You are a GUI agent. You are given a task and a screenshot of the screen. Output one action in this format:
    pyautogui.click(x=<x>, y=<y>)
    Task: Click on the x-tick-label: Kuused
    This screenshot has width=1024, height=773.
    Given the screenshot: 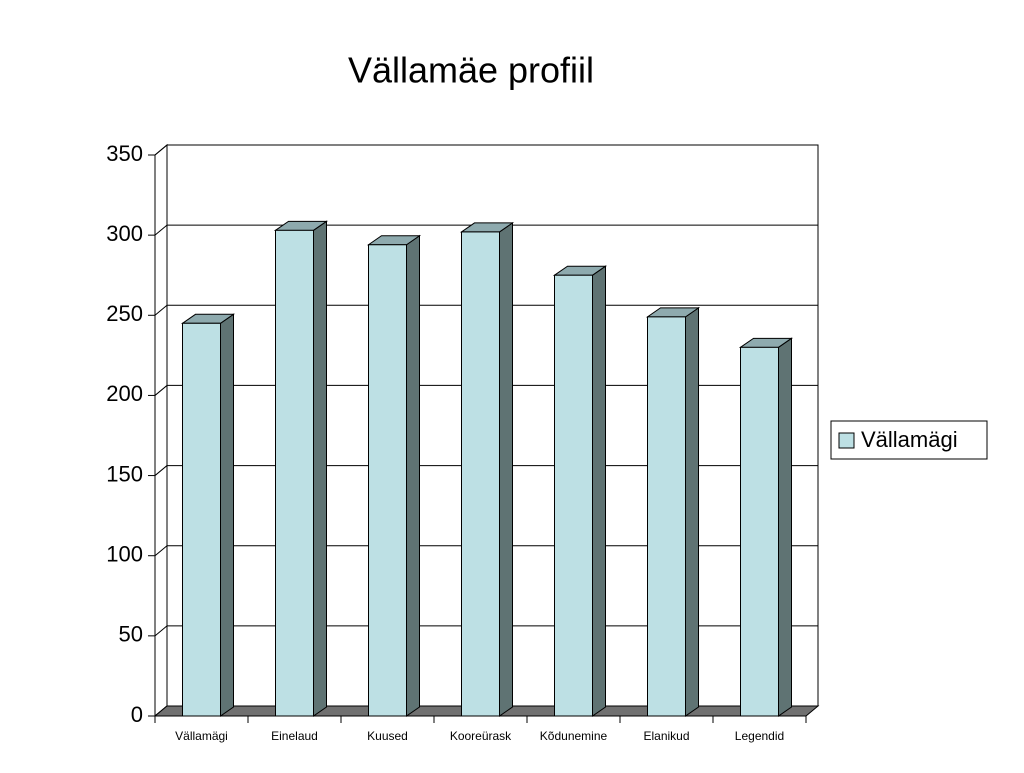 What is the action you would take?
    pyautogui.click(x=387, y=736)
    